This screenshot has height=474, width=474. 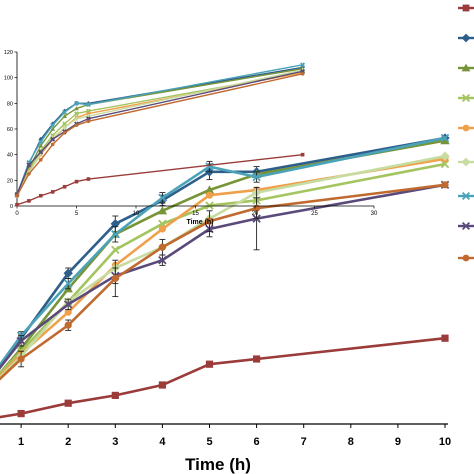 What do you see at coordinates (218, 464) in the screenshot?
I see `main-x-axis-label: Time (h)` at bounding box center [218, 464].